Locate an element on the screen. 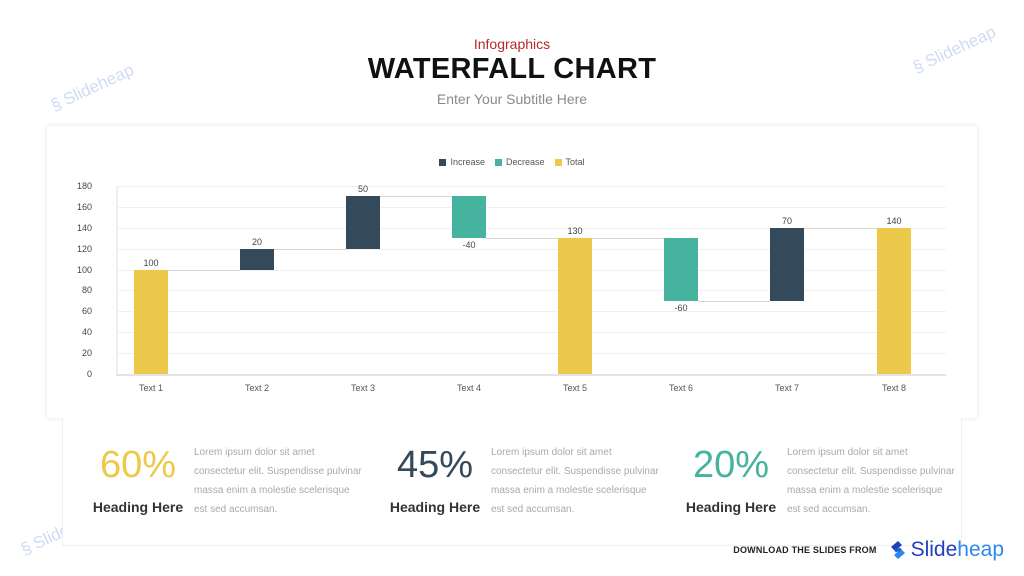  stat-percent: 20% is located at coordinates (731, 465).